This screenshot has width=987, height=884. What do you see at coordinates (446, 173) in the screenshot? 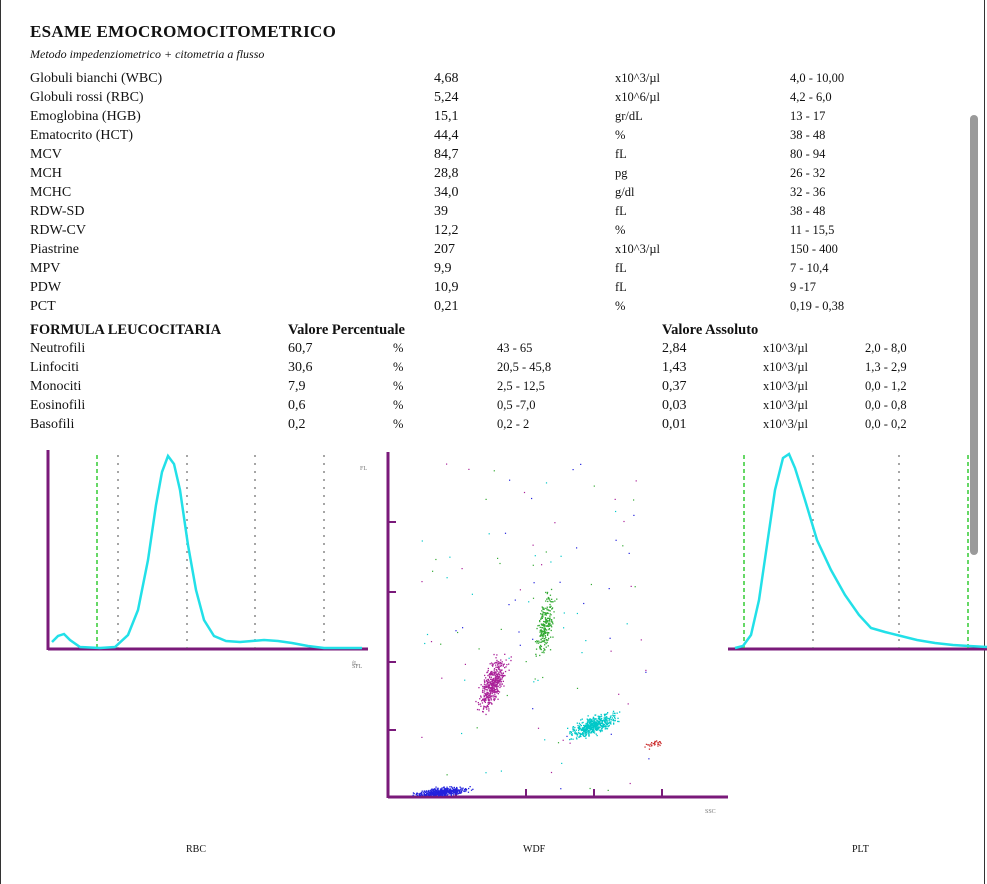
I see `test-value: 28,8` at bounding box center [446, 173].